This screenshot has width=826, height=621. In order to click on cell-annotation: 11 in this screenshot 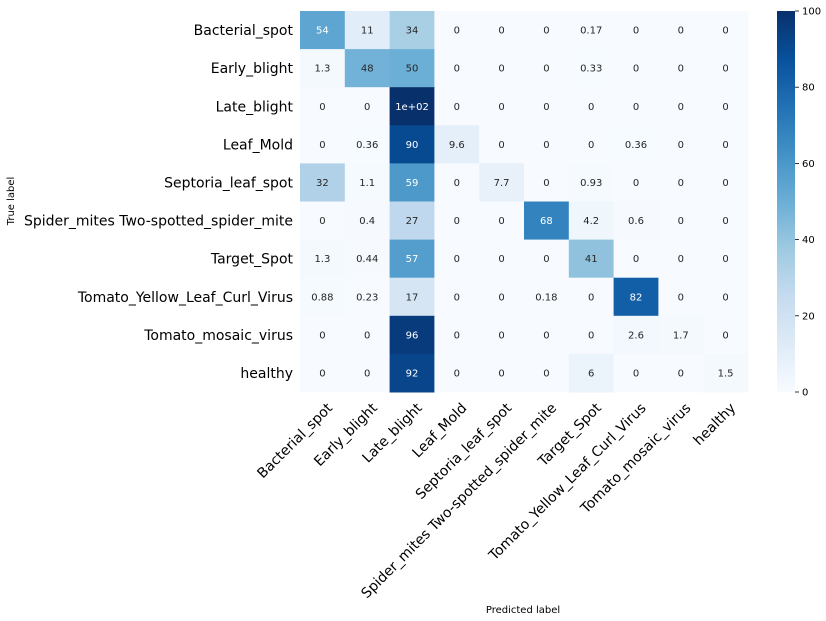, I will do `click(367, 31)`.